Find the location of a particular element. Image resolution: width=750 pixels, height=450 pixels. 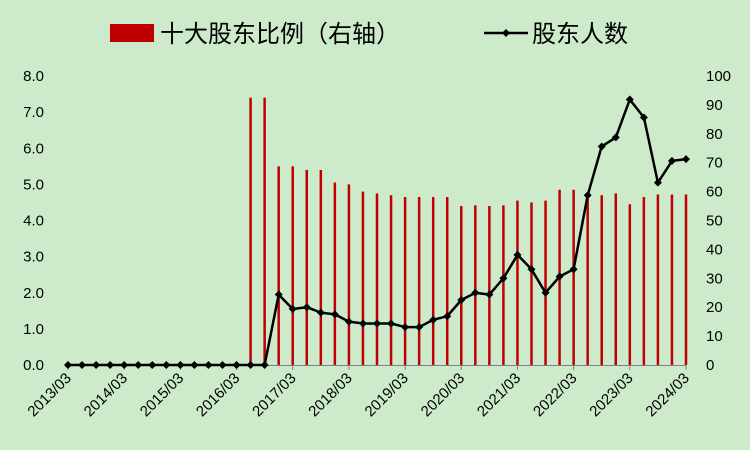

legend-label-line: 股东人数 is located at coordinates (580, 34).